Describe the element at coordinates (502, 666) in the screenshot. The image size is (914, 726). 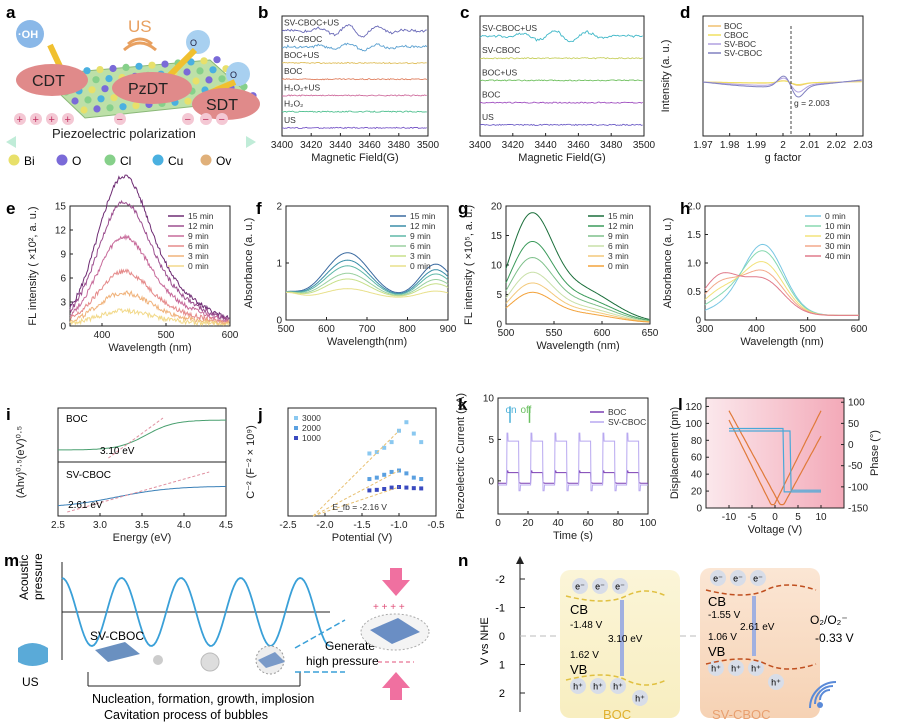
I see `n-tick-label: 1` at that location.